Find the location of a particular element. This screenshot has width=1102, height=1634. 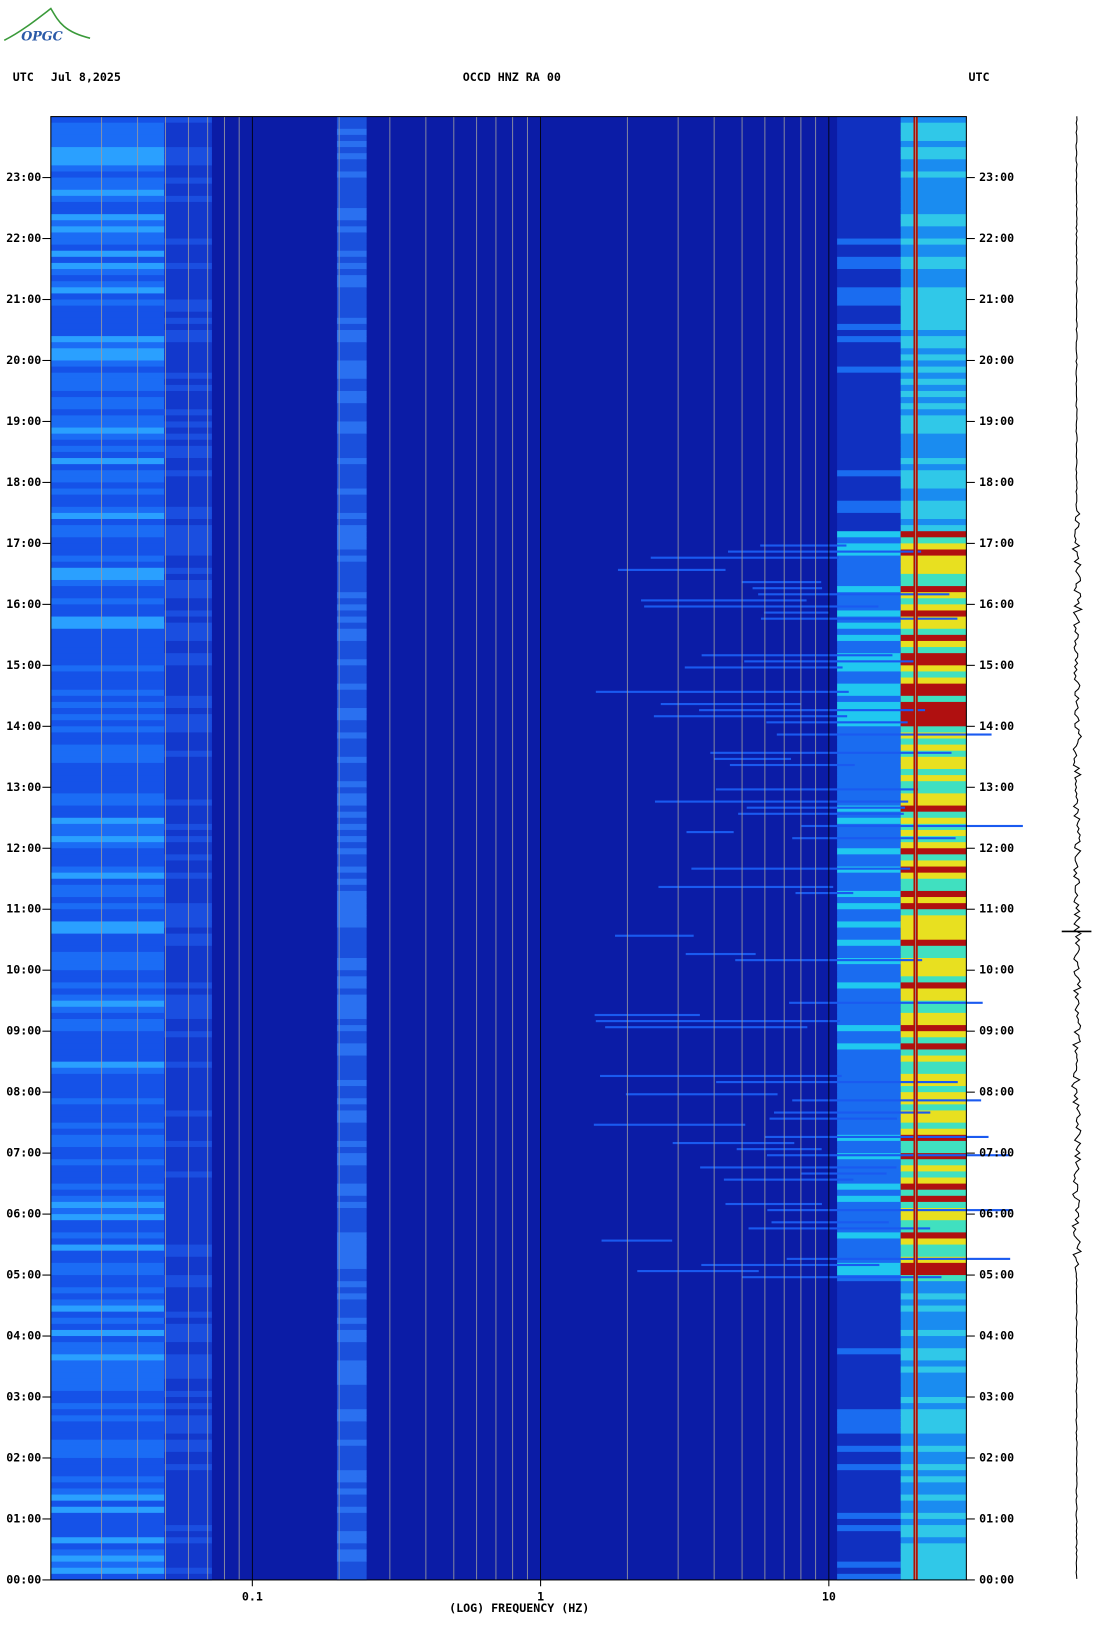

y-tick-label: 04:00 is located at coordinates (996, 1336).